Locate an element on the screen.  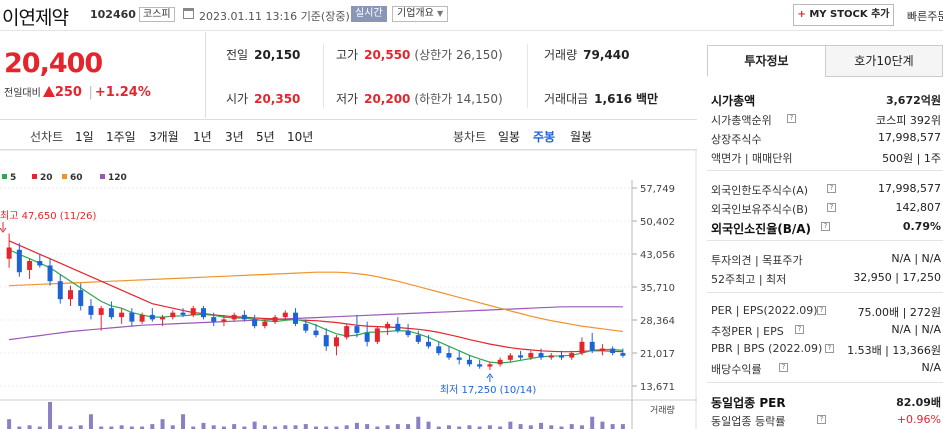
info-label: 액면가 | 매매단위 is located at coordinates (752, 158).